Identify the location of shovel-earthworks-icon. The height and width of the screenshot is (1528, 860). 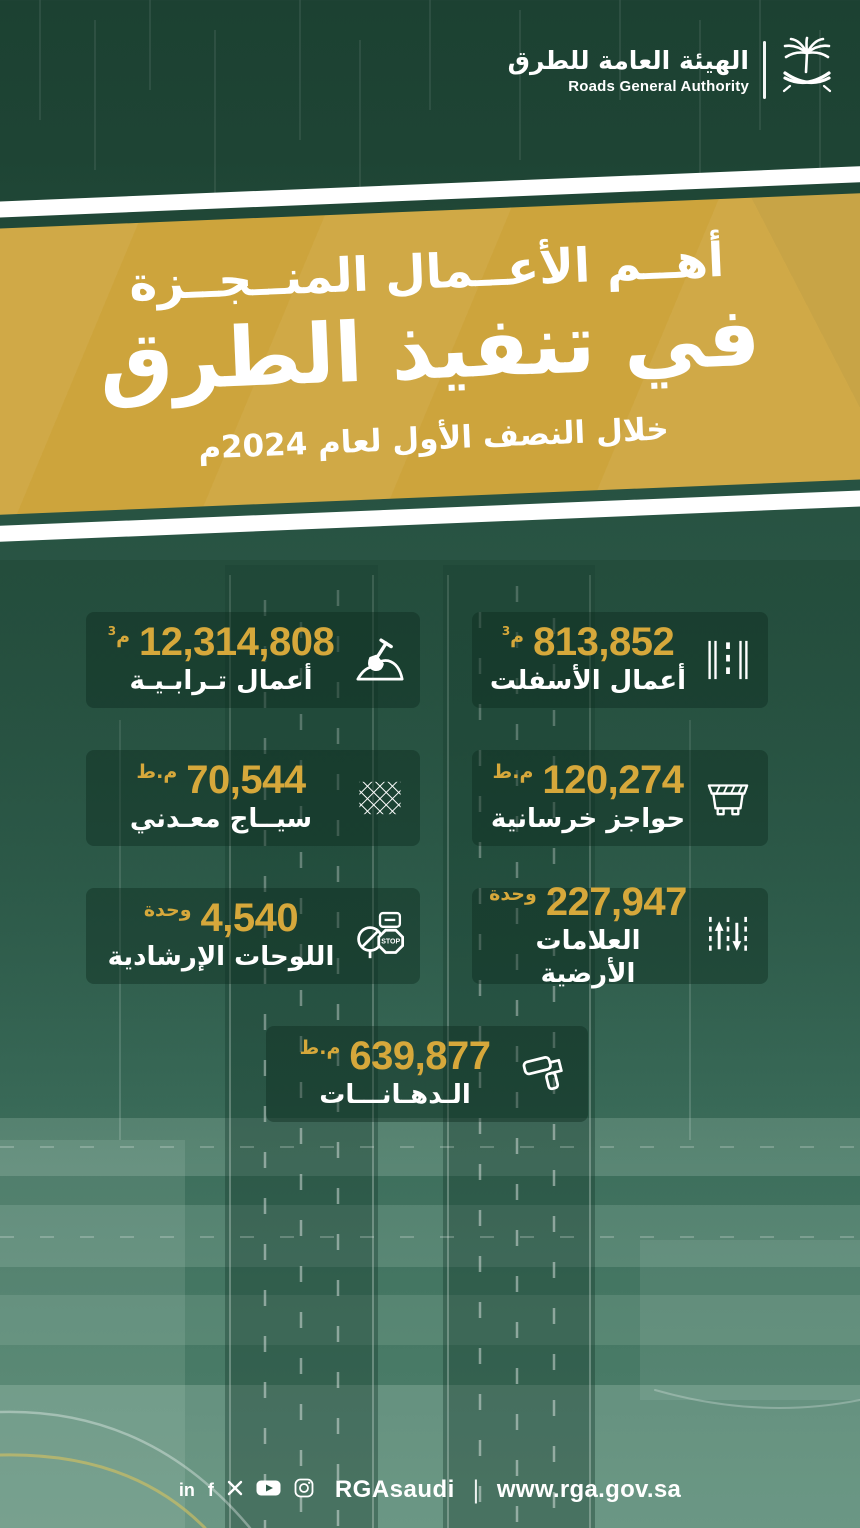
(380, 660).